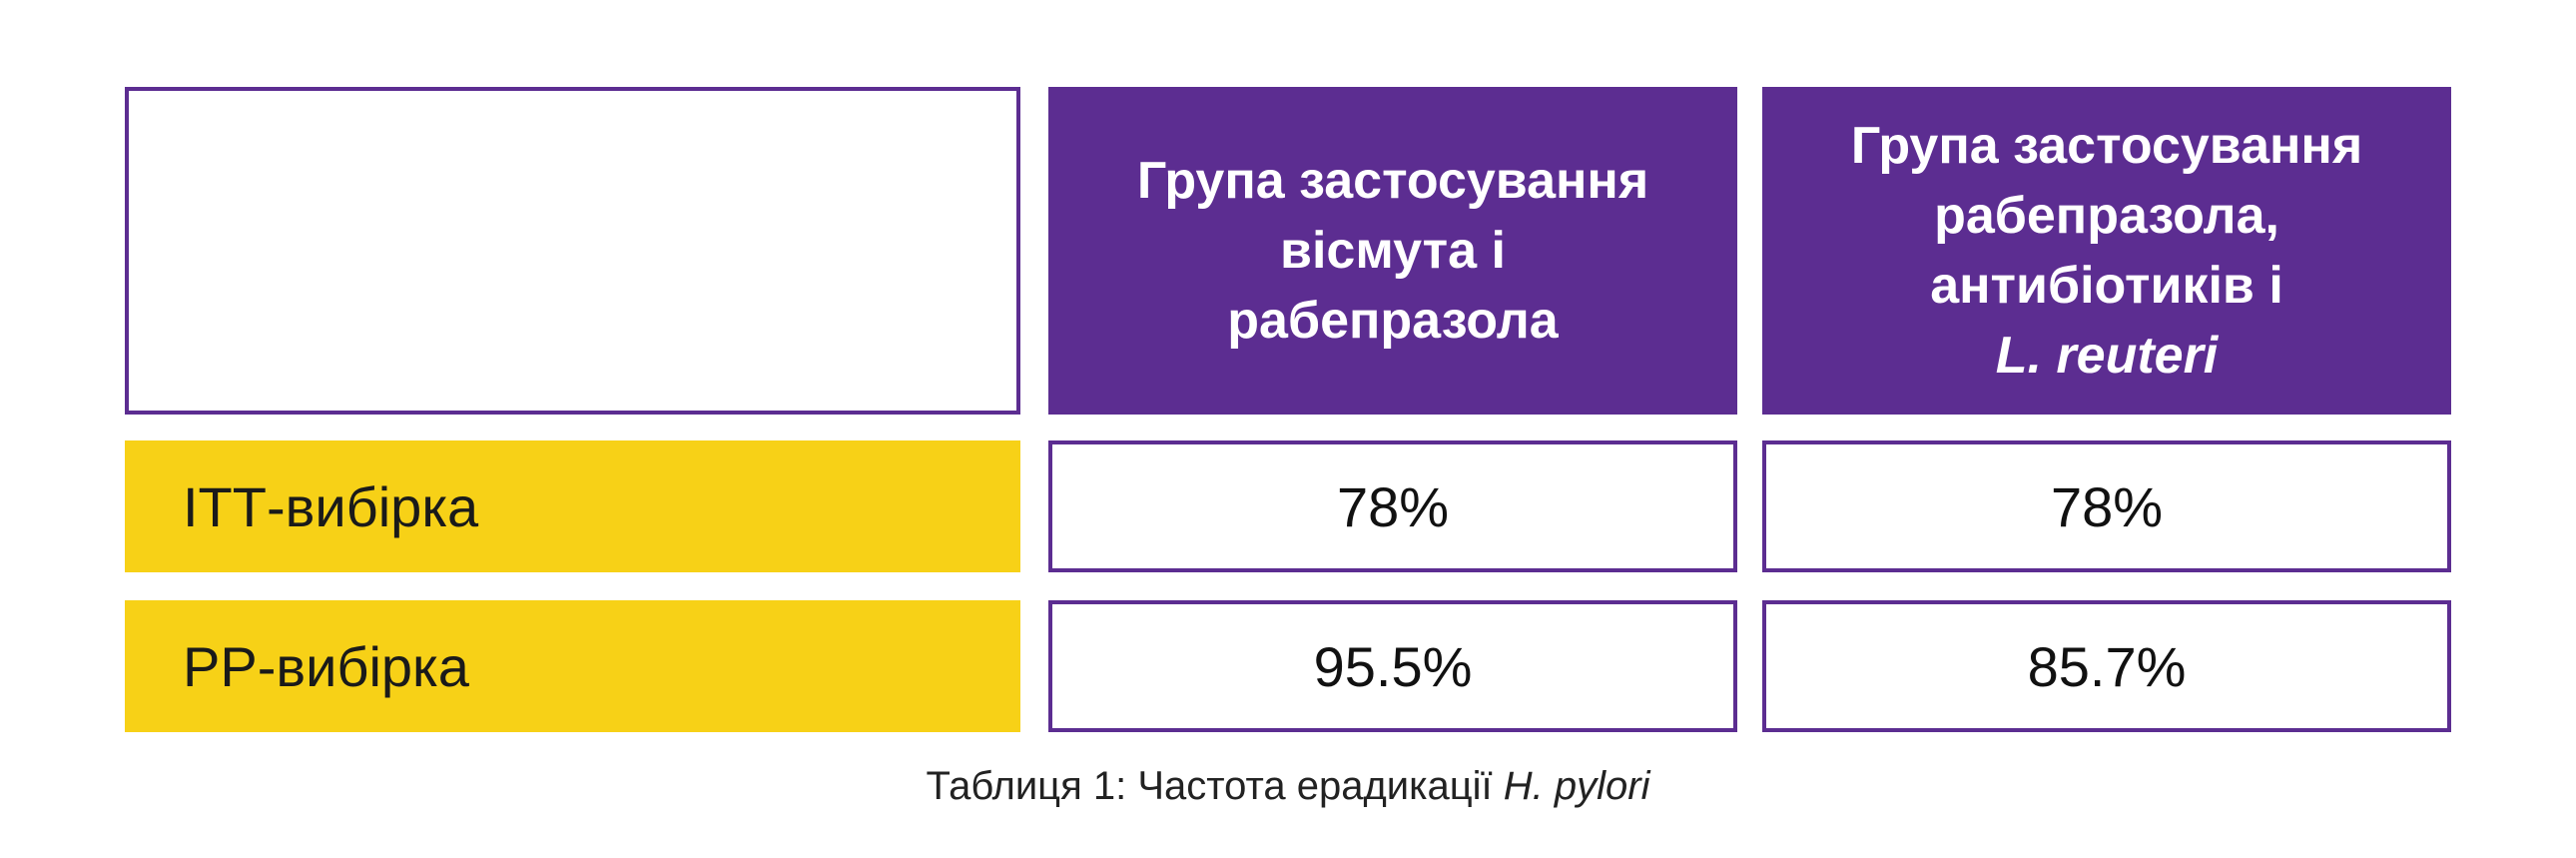 This screenshot has height=858, width=2576. What do you see at coordinates (2106, 216) in the screenshot?
I see `header-line: рабепразола,` at bounding box center [2106, 216].